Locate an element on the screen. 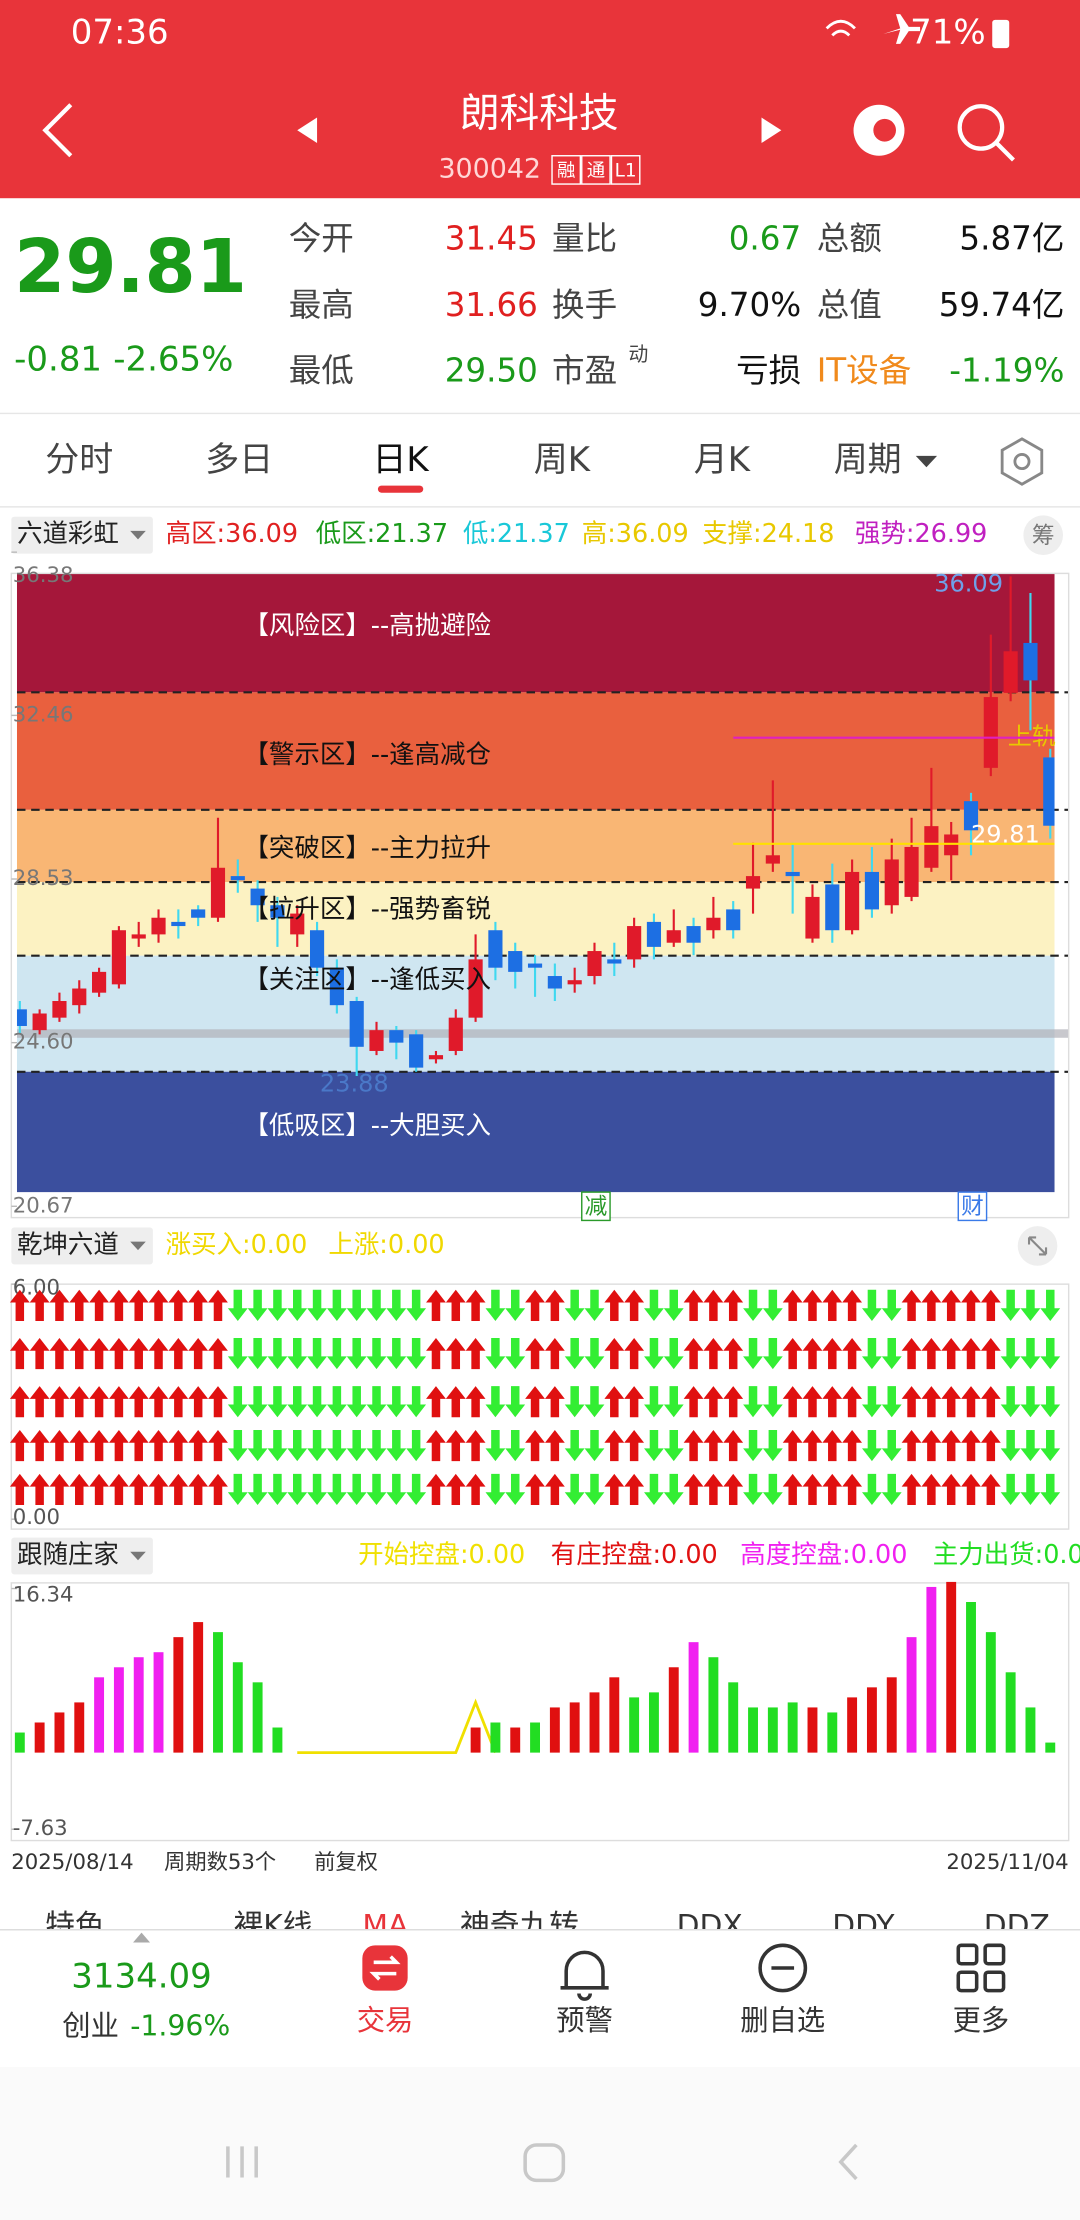 This screenshot has height=2220, width=1080. tab: 周期 is located at coordinates (868, 460).